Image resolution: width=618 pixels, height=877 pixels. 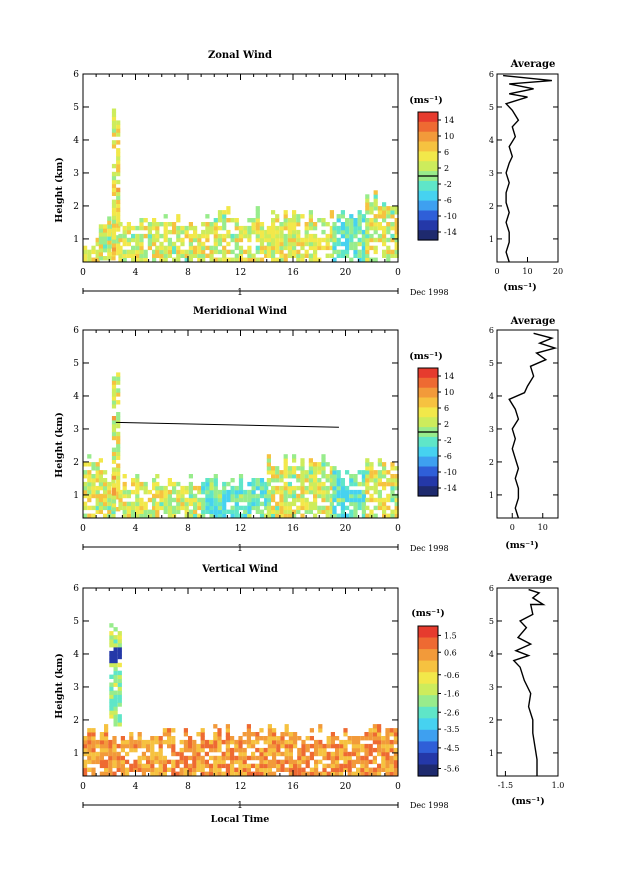 What do you see at coordinates (451, 729) in the screenshot?
I see `colorbar-tick-label: -3.5` at bounding box center [451, 729].